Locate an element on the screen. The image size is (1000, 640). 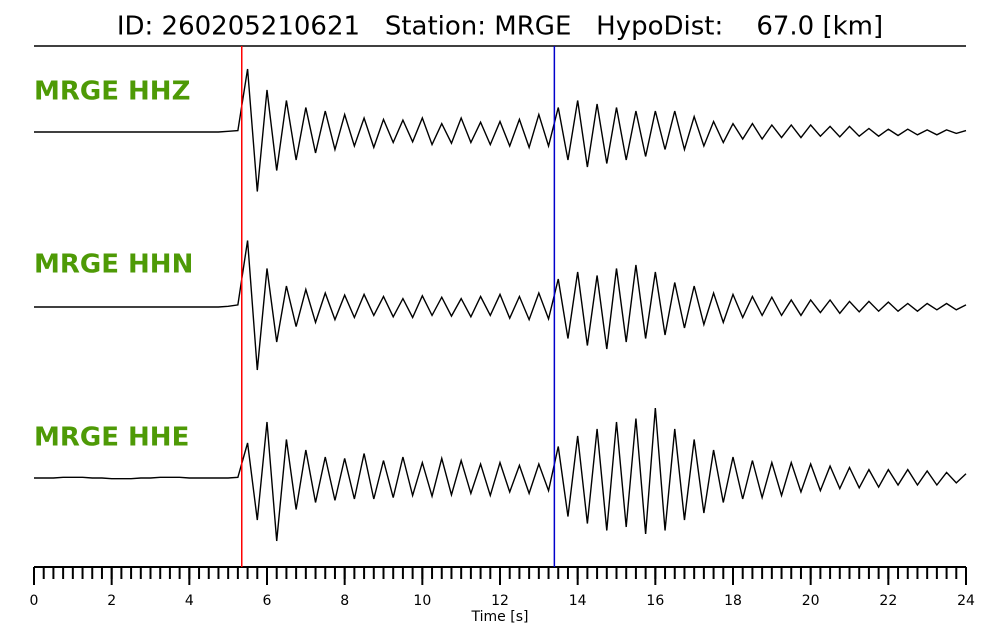
x-tick-label: 6 is located at coordinates (267, 601).